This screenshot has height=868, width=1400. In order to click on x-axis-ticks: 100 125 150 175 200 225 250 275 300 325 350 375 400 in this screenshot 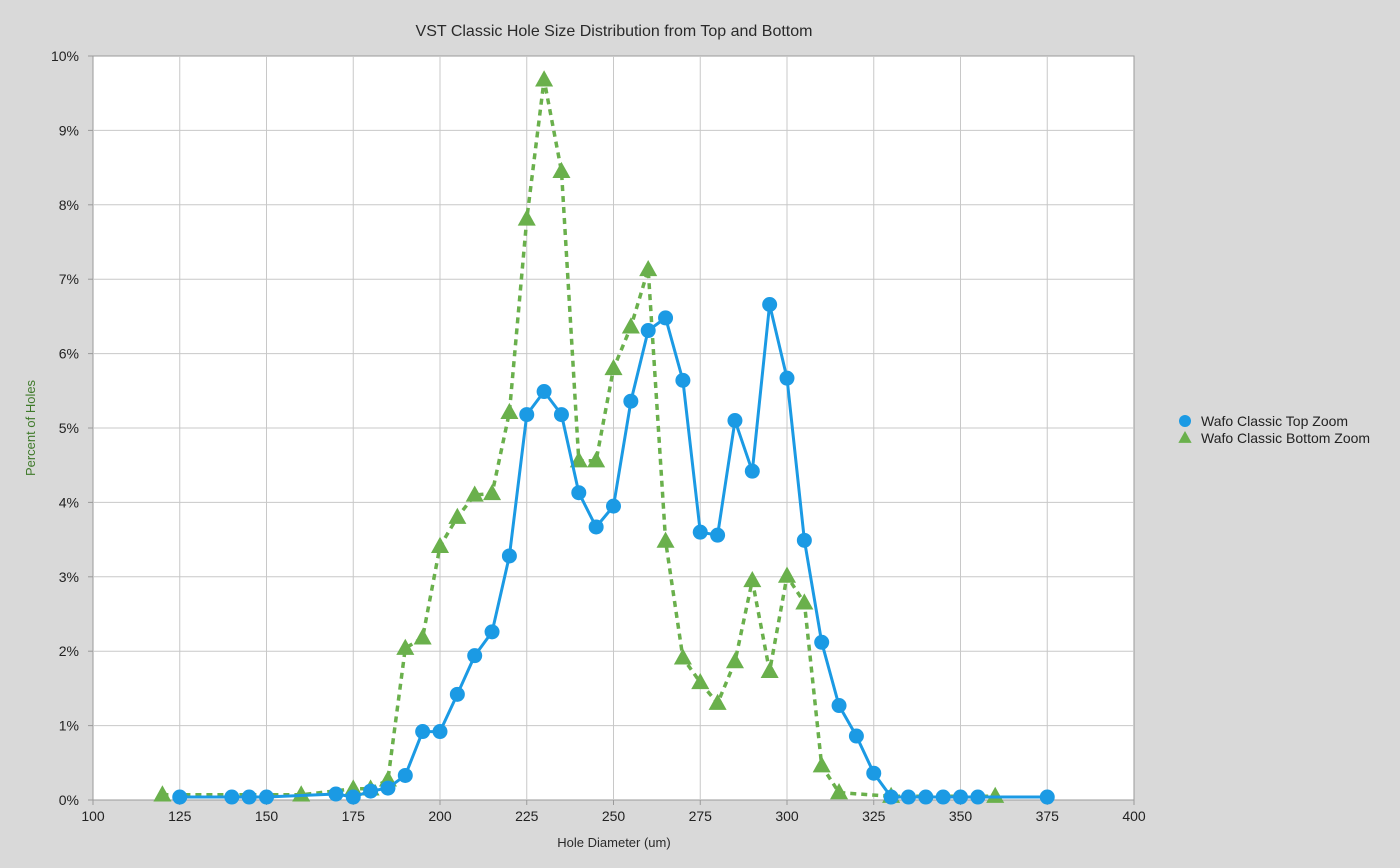, I will do `click(613, 812)`.